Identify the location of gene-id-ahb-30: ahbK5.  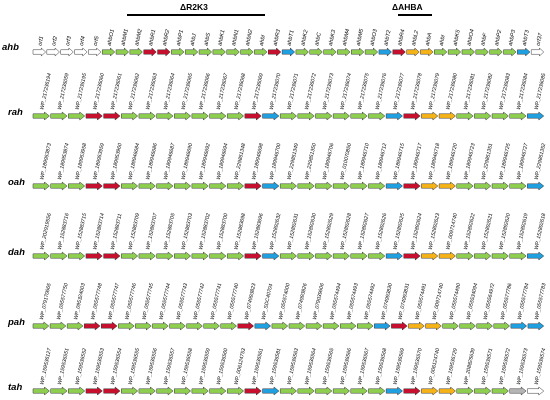
(457, 37).